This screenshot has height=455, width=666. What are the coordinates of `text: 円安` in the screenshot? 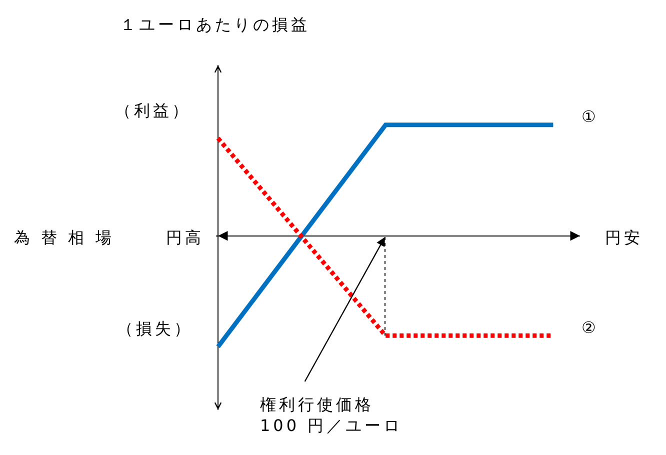 It's located at (624, 237).